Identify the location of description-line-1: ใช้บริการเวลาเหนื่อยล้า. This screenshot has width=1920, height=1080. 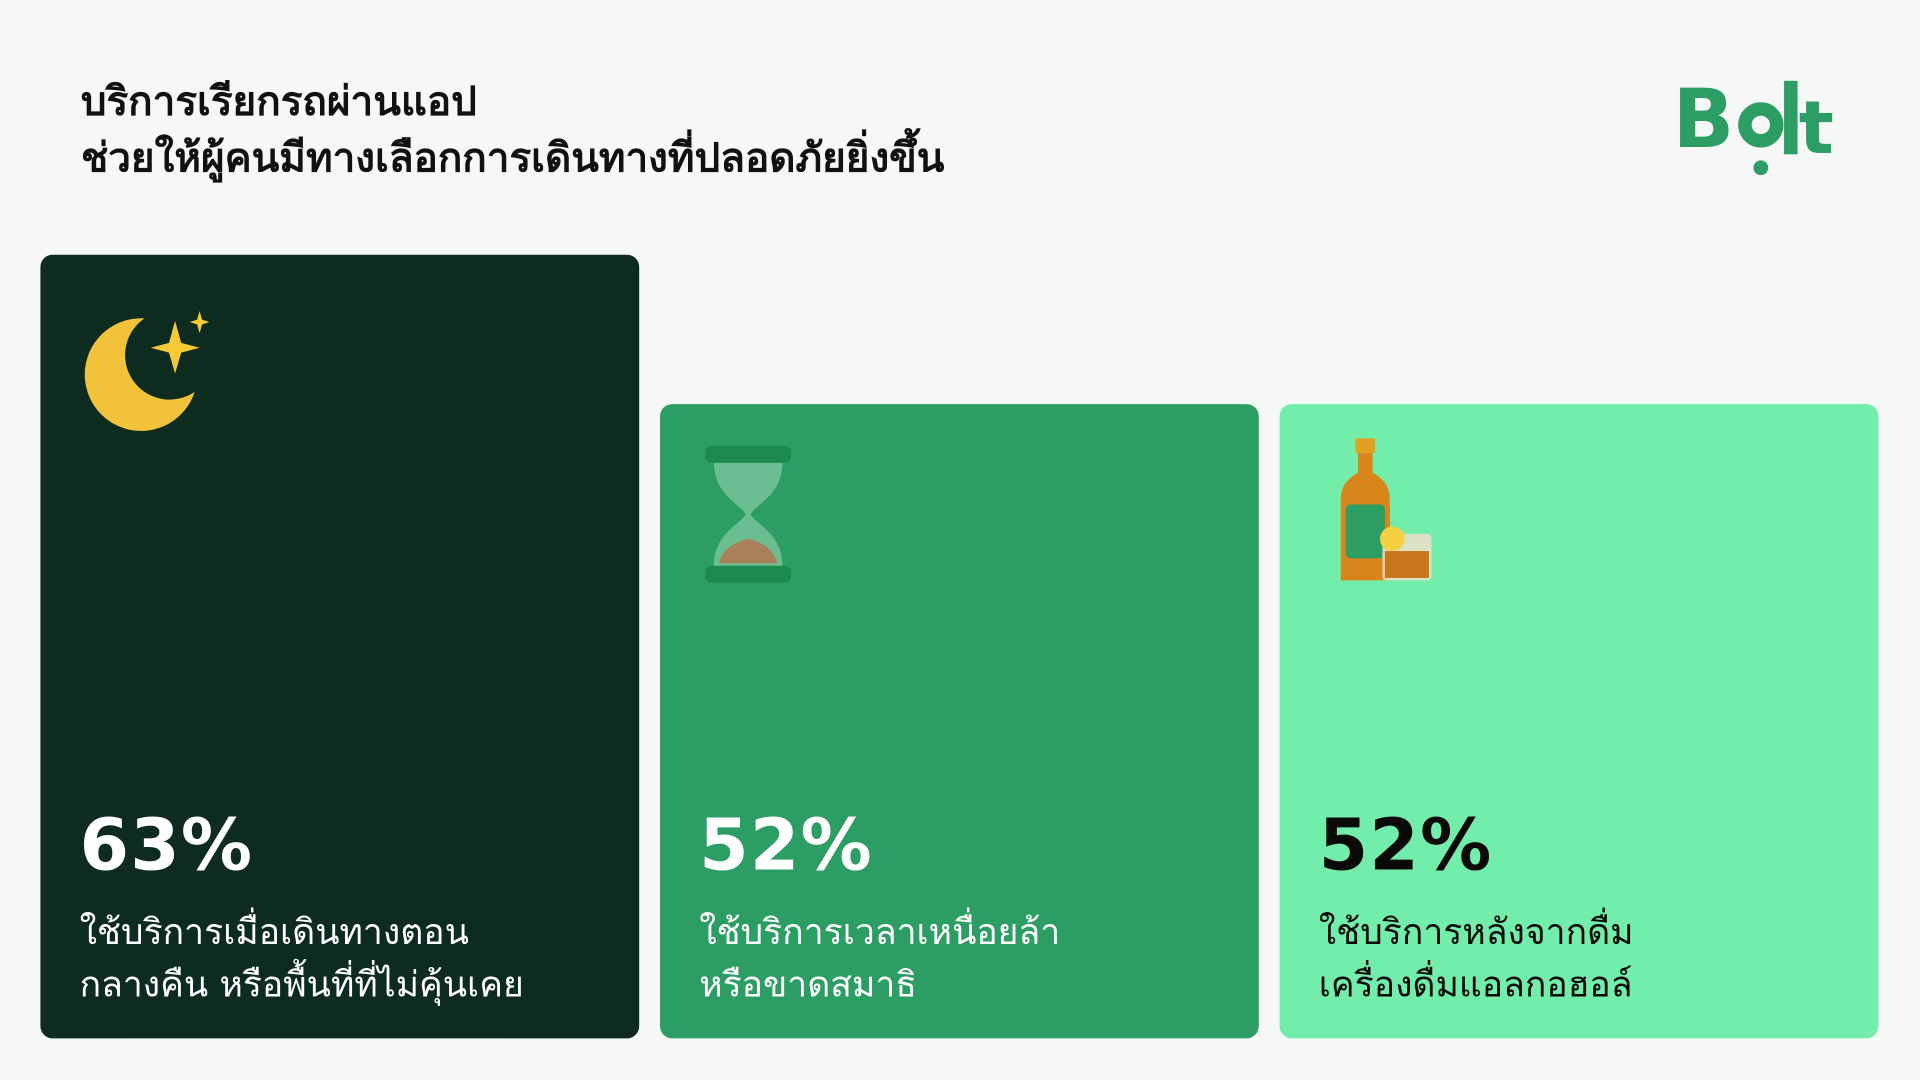
(880, 932).